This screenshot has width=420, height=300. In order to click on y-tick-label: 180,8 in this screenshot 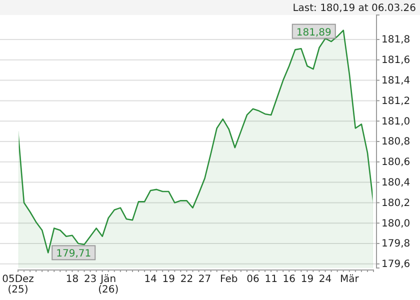, I will do `click(396, 142)`.